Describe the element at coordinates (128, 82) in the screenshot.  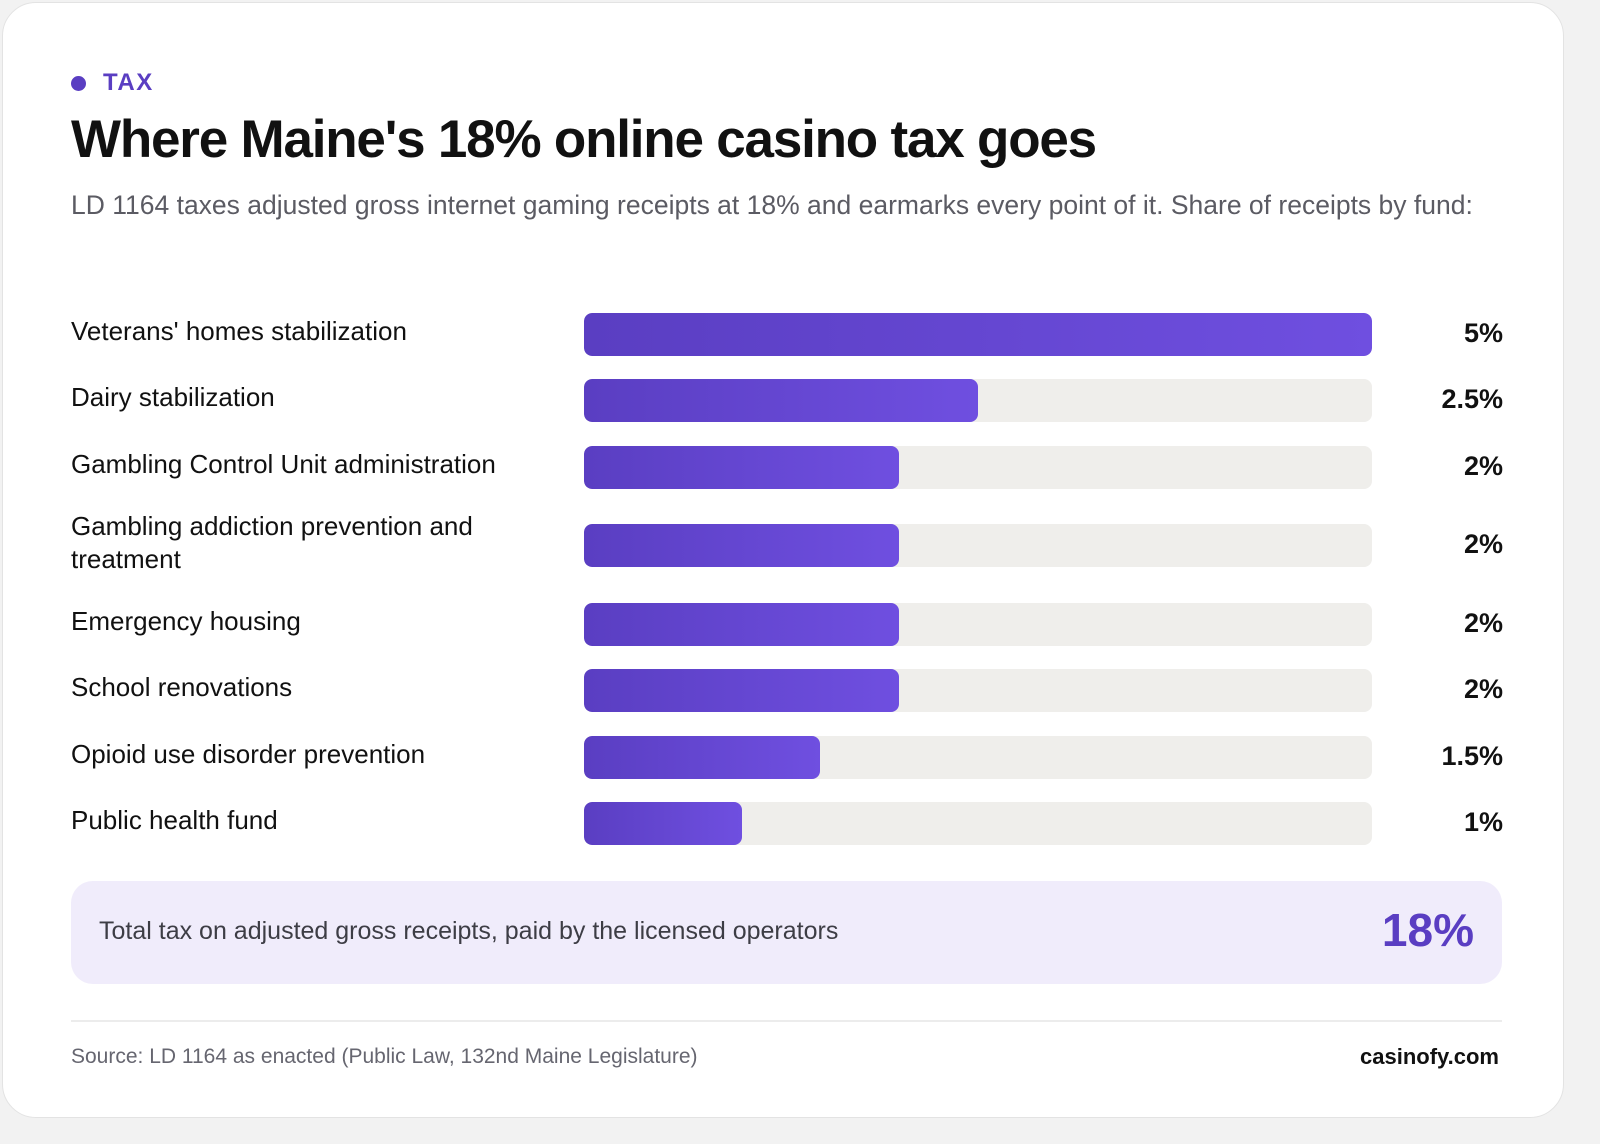
I see `tag-label: TAX` at that location.